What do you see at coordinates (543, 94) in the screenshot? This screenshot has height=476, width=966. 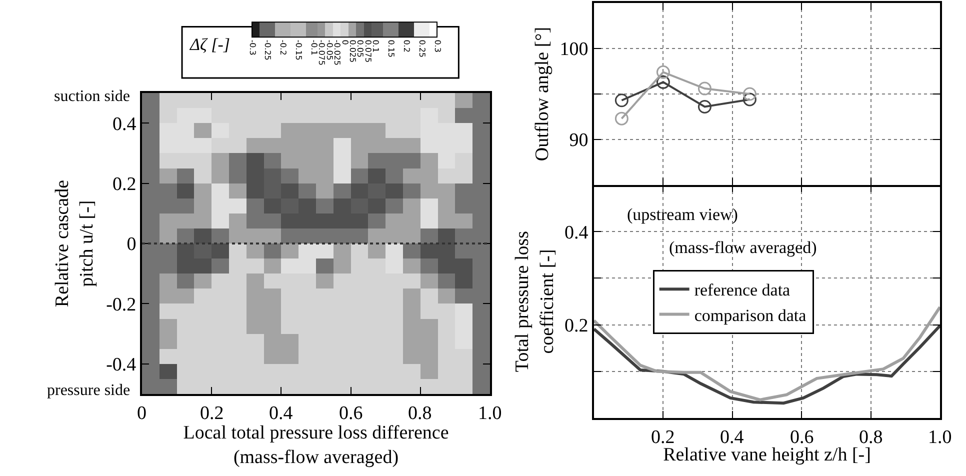 I see `y-axis-title: Outflow angle [°]` at bounding box center [543, 94].